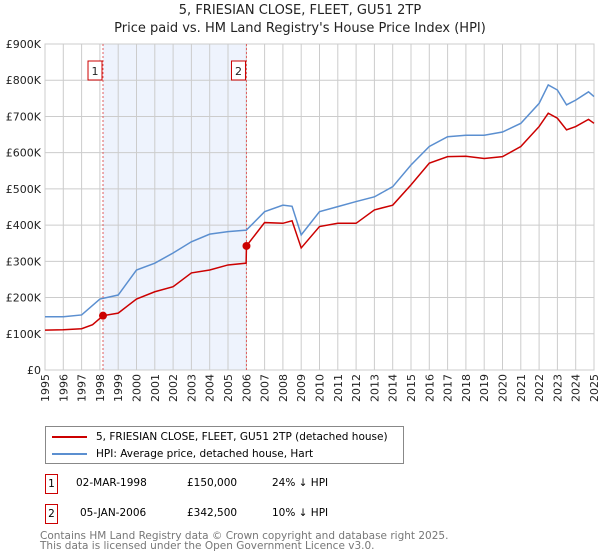 This screenshot has height=560, width=600. I want to click on sale-price: £342,500, so click(212, 513).